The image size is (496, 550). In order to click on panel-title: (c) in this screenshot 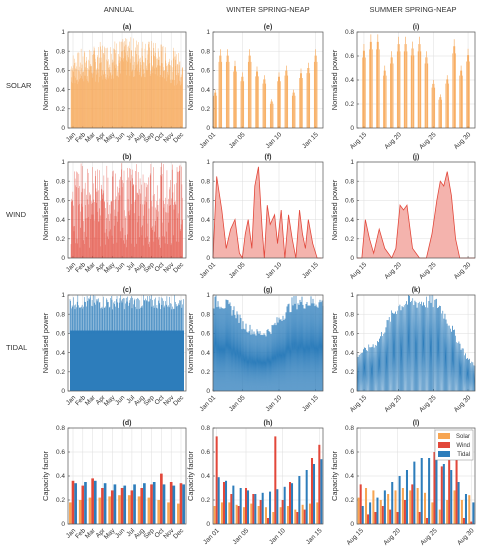, I will do `click(127, 290)`.